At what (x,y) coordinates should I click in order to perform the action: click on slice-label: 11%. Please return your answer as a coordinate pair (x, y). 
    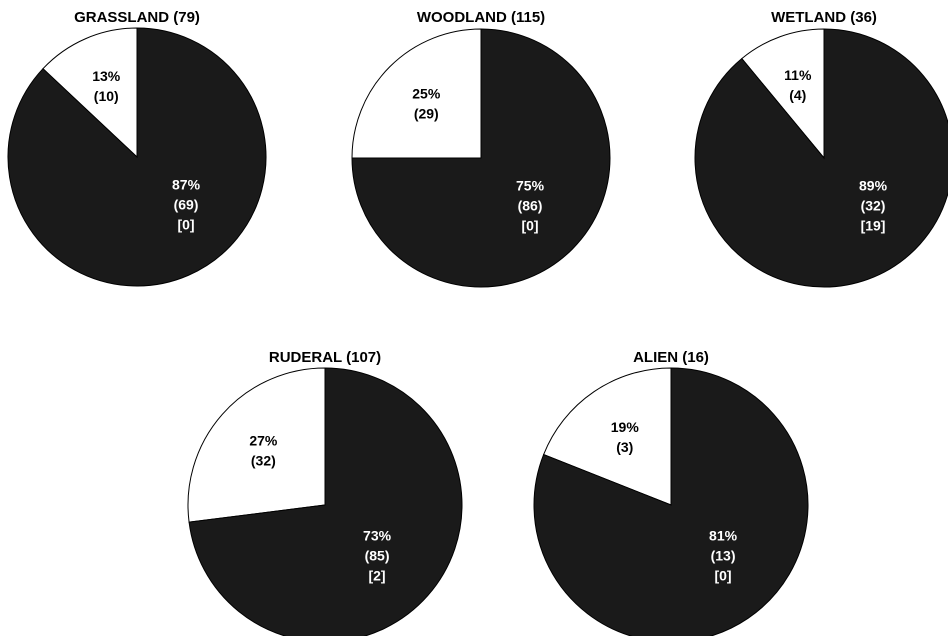
    Looking at the image, I should click on (798, 75).